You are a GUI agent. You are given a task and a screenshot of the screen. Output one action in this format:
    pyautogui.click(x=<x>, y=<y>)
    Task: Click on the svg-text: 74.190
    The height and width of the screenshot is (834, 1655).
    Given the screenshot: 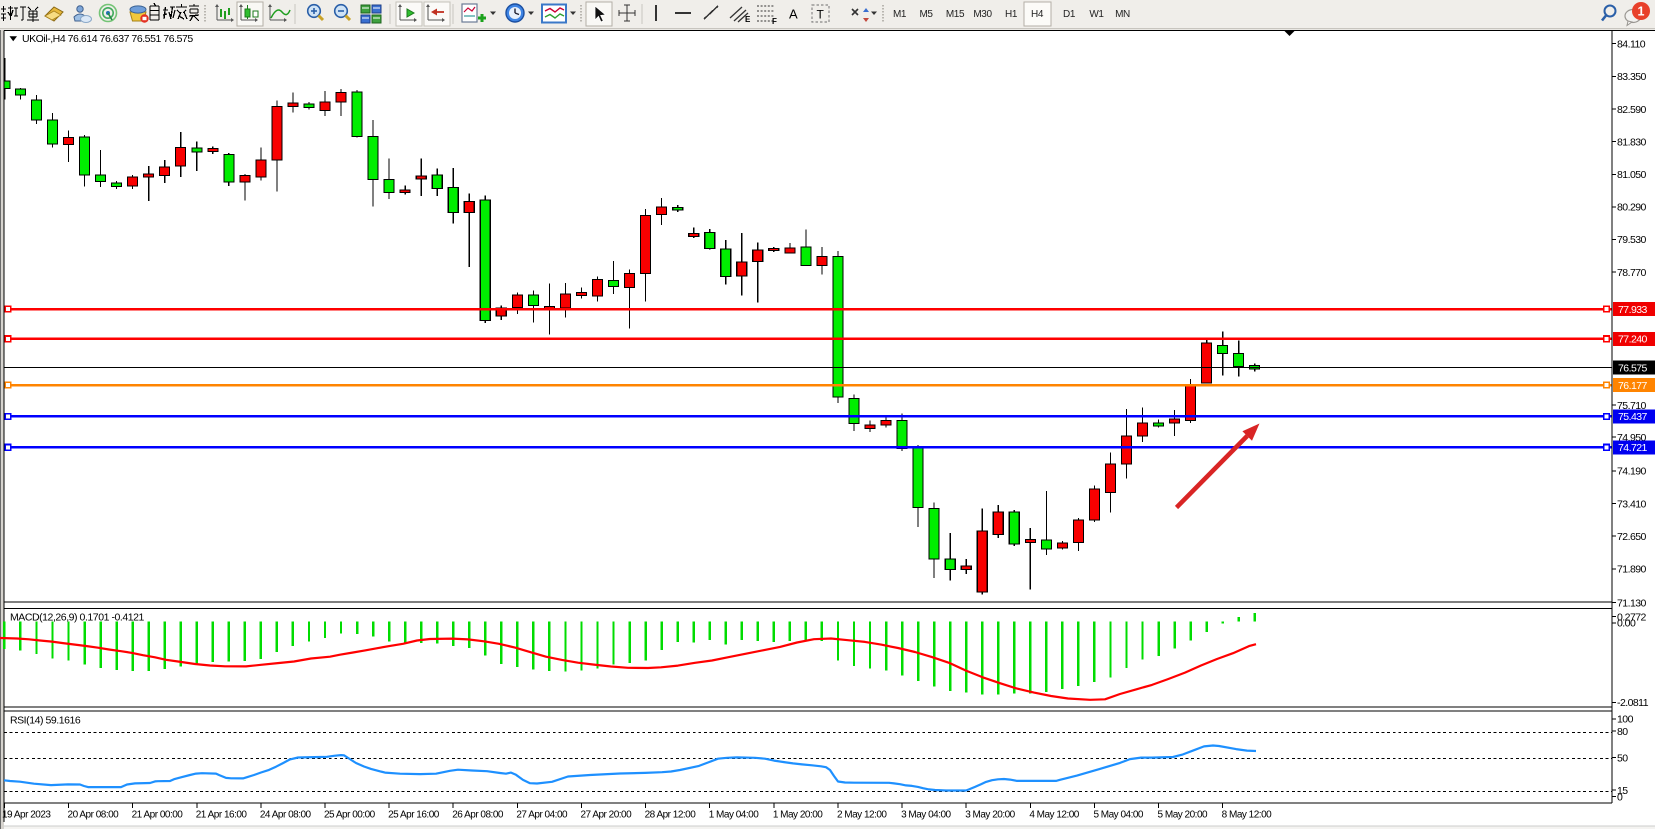 What is the action you would take?
    pyautogui.click(x=1632, y=472)
    